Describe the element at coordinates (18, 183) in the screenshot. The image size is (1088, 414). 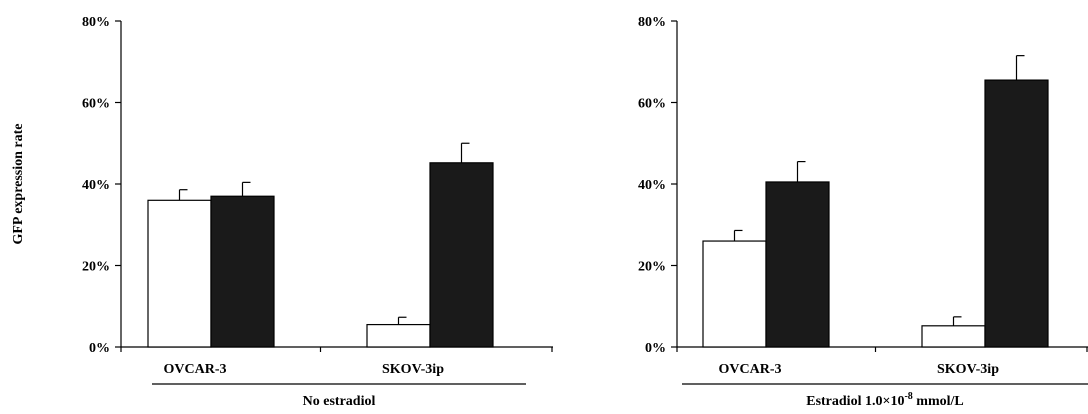
I see `y-axis-title: GFP expression rate` at that location.